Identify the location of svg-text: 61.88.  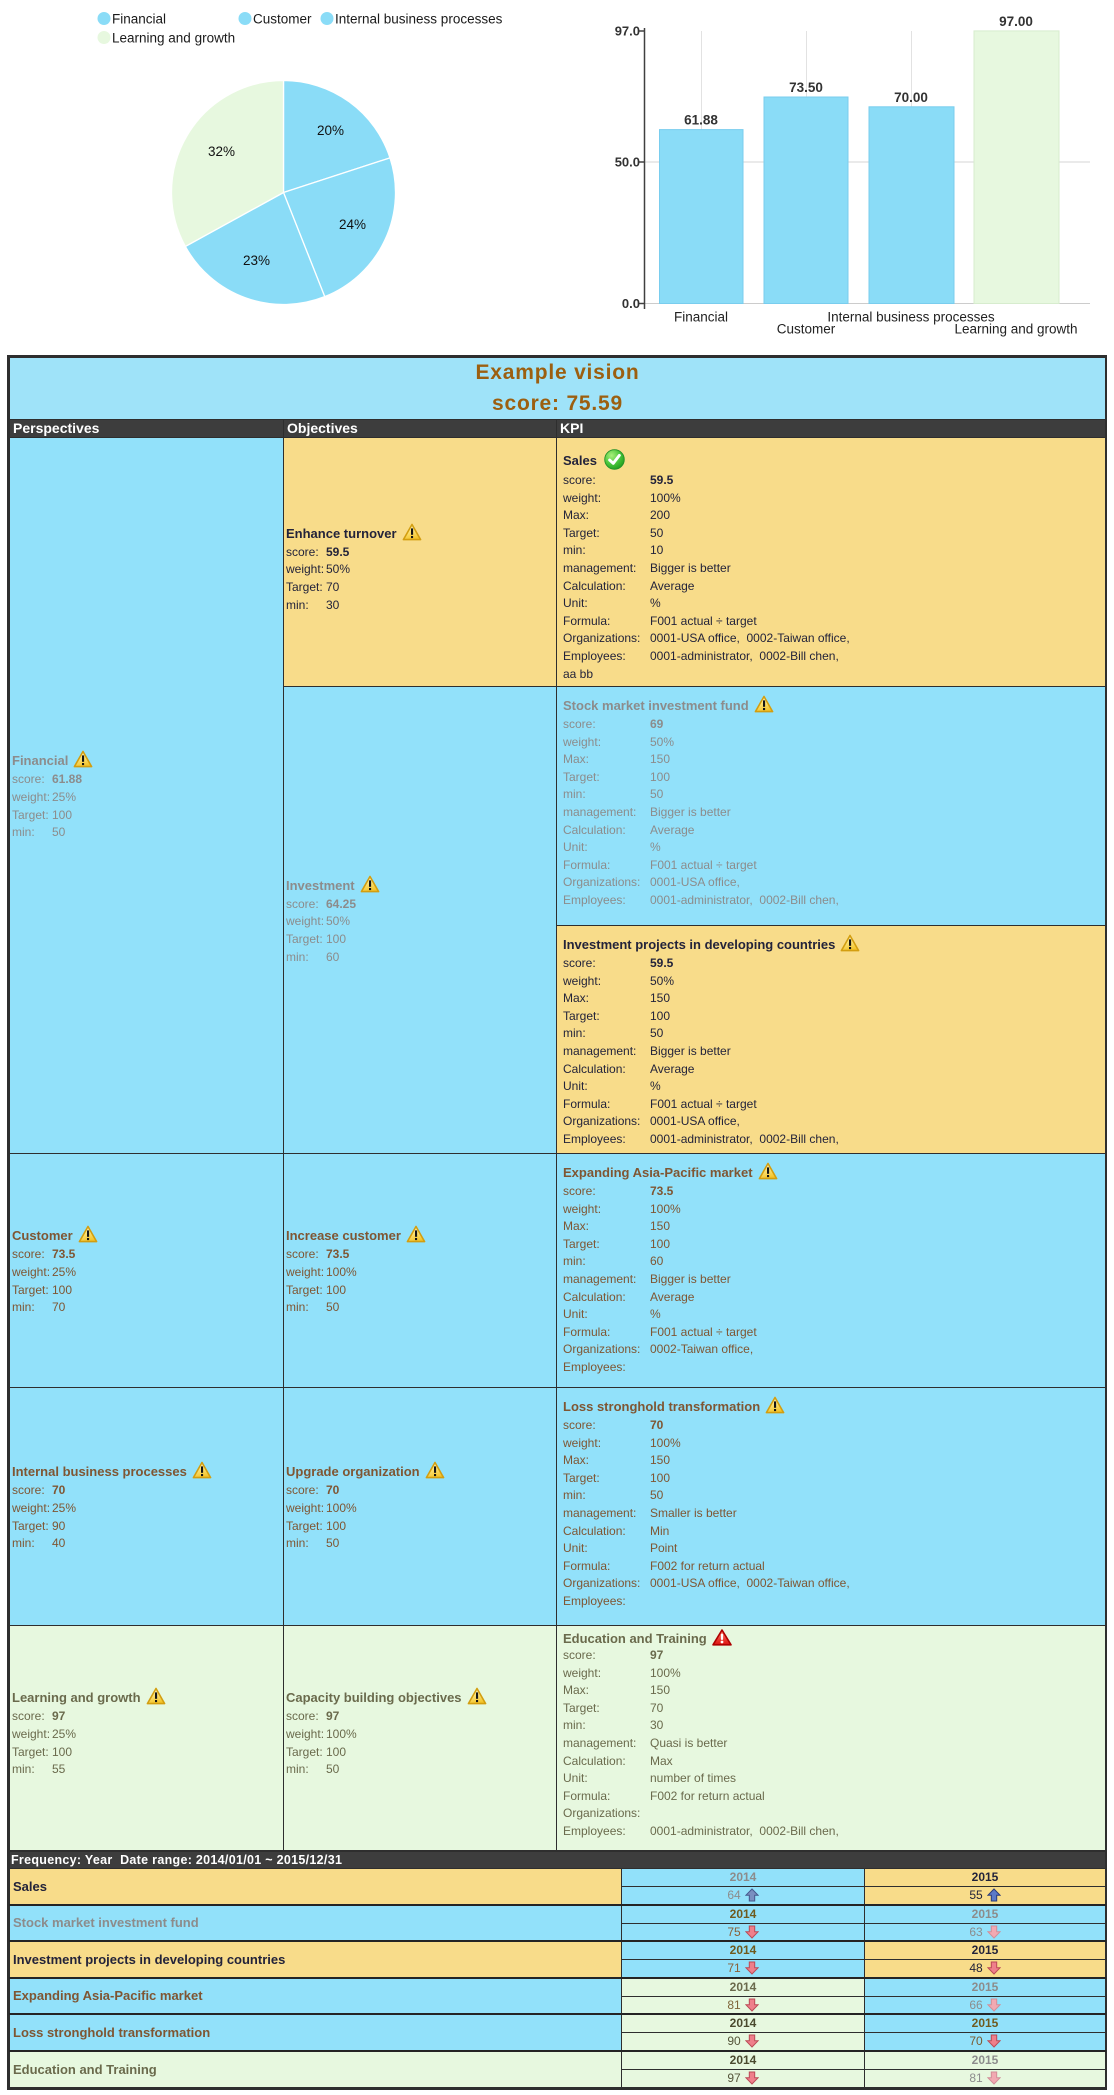
(701, 120).